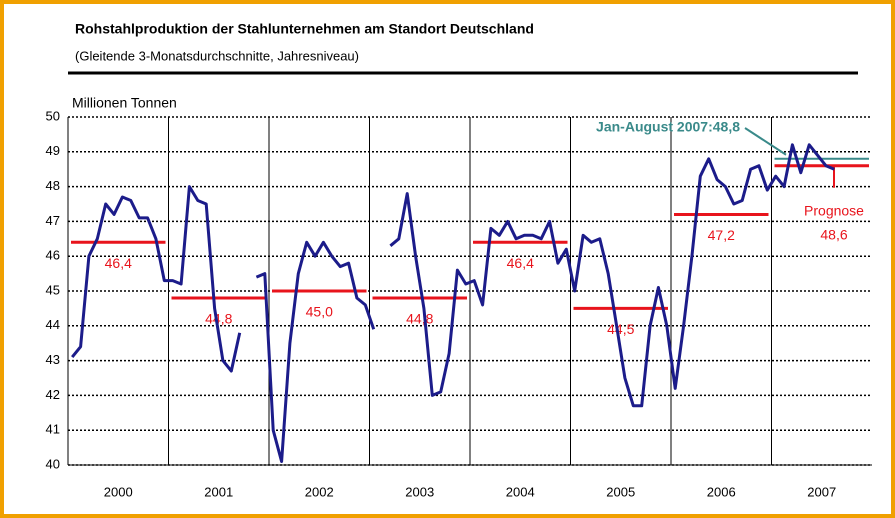 The width and height of the screenshot is (895, 518). I want to click on forecast-label: Prognose, so click(834, 210).